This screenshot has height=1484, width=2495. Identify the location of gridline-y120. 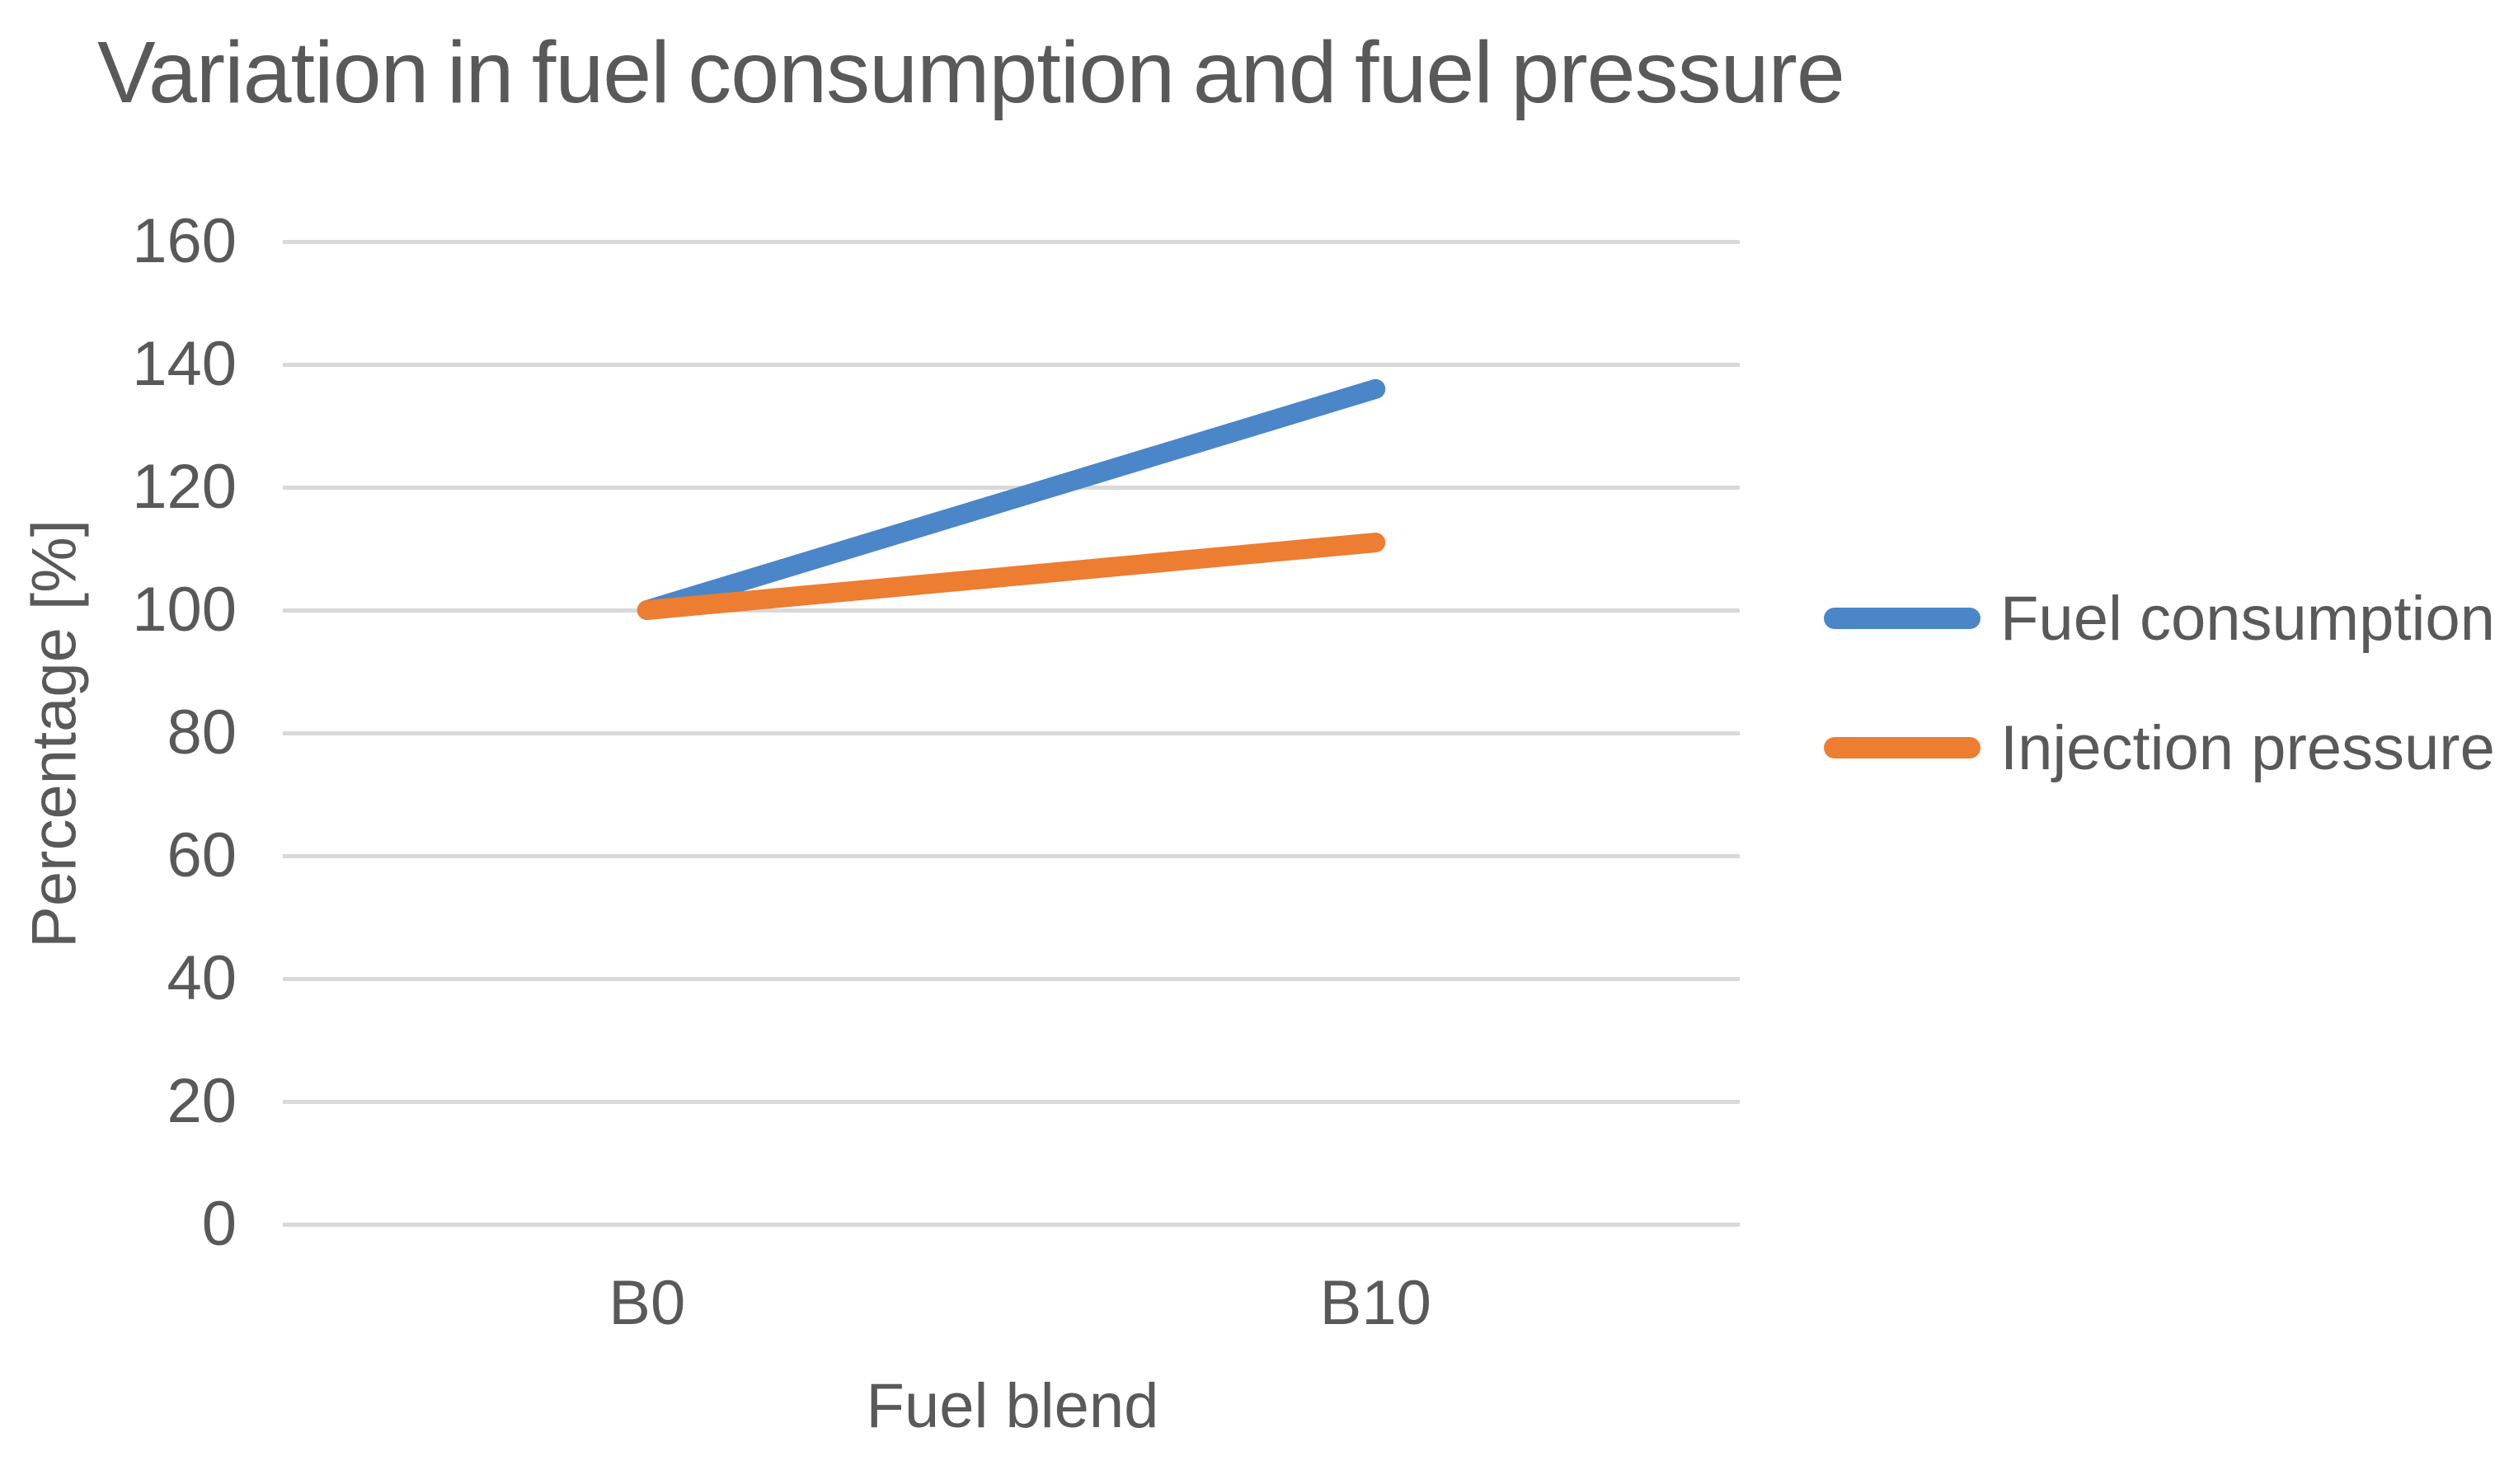
(1011, 487).